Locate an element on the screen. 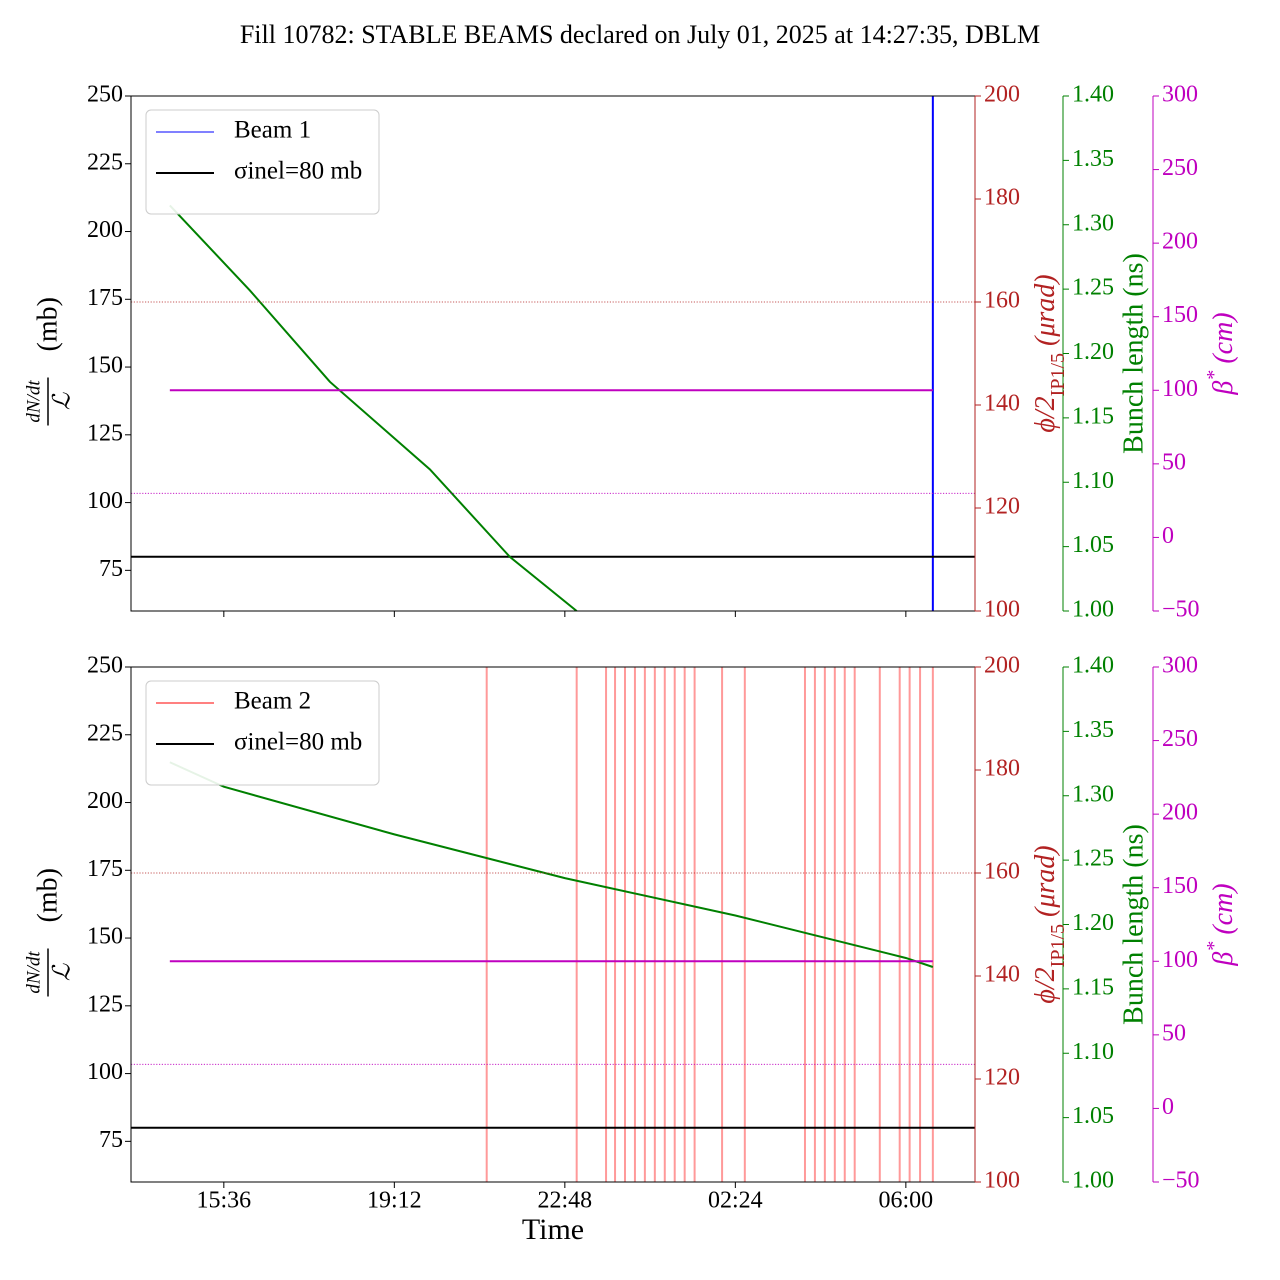 This screenshot has height=1280, width=1280. y4-label-main: β is located at coordinates (1223, 388).